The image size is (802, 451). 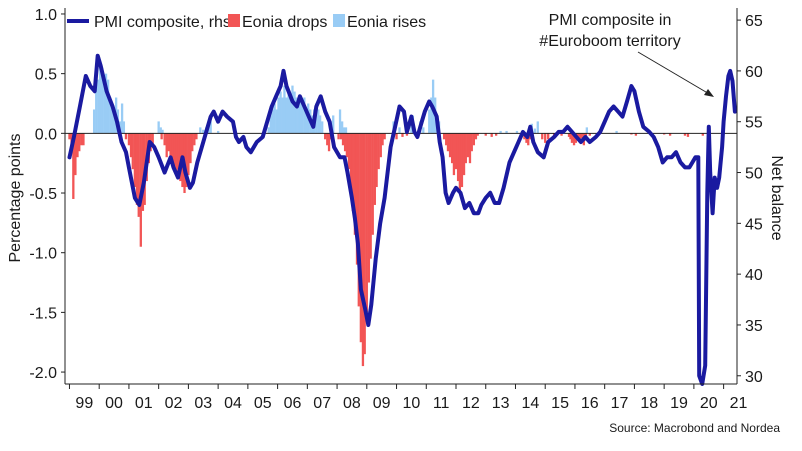 What do you see at coordinates (15, 198) in the screenshot?
I see `y-axis-left-title: Percentage points` at bounding box center [15, 198].